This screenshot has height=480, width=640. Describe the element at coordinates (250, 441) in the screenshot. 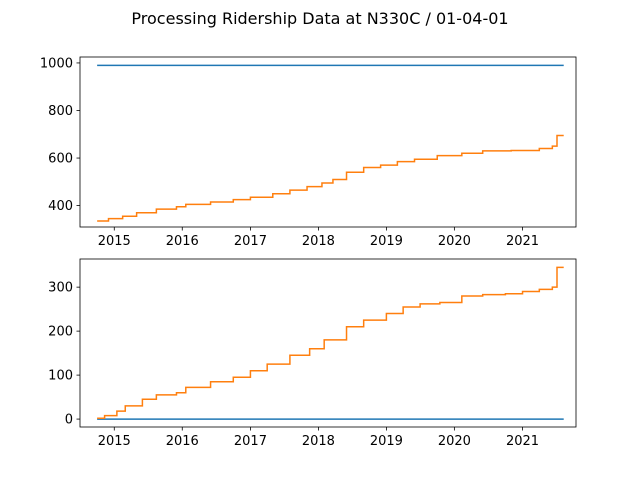

I see `bottom-chart-x-tick-label: 2017` at that location.